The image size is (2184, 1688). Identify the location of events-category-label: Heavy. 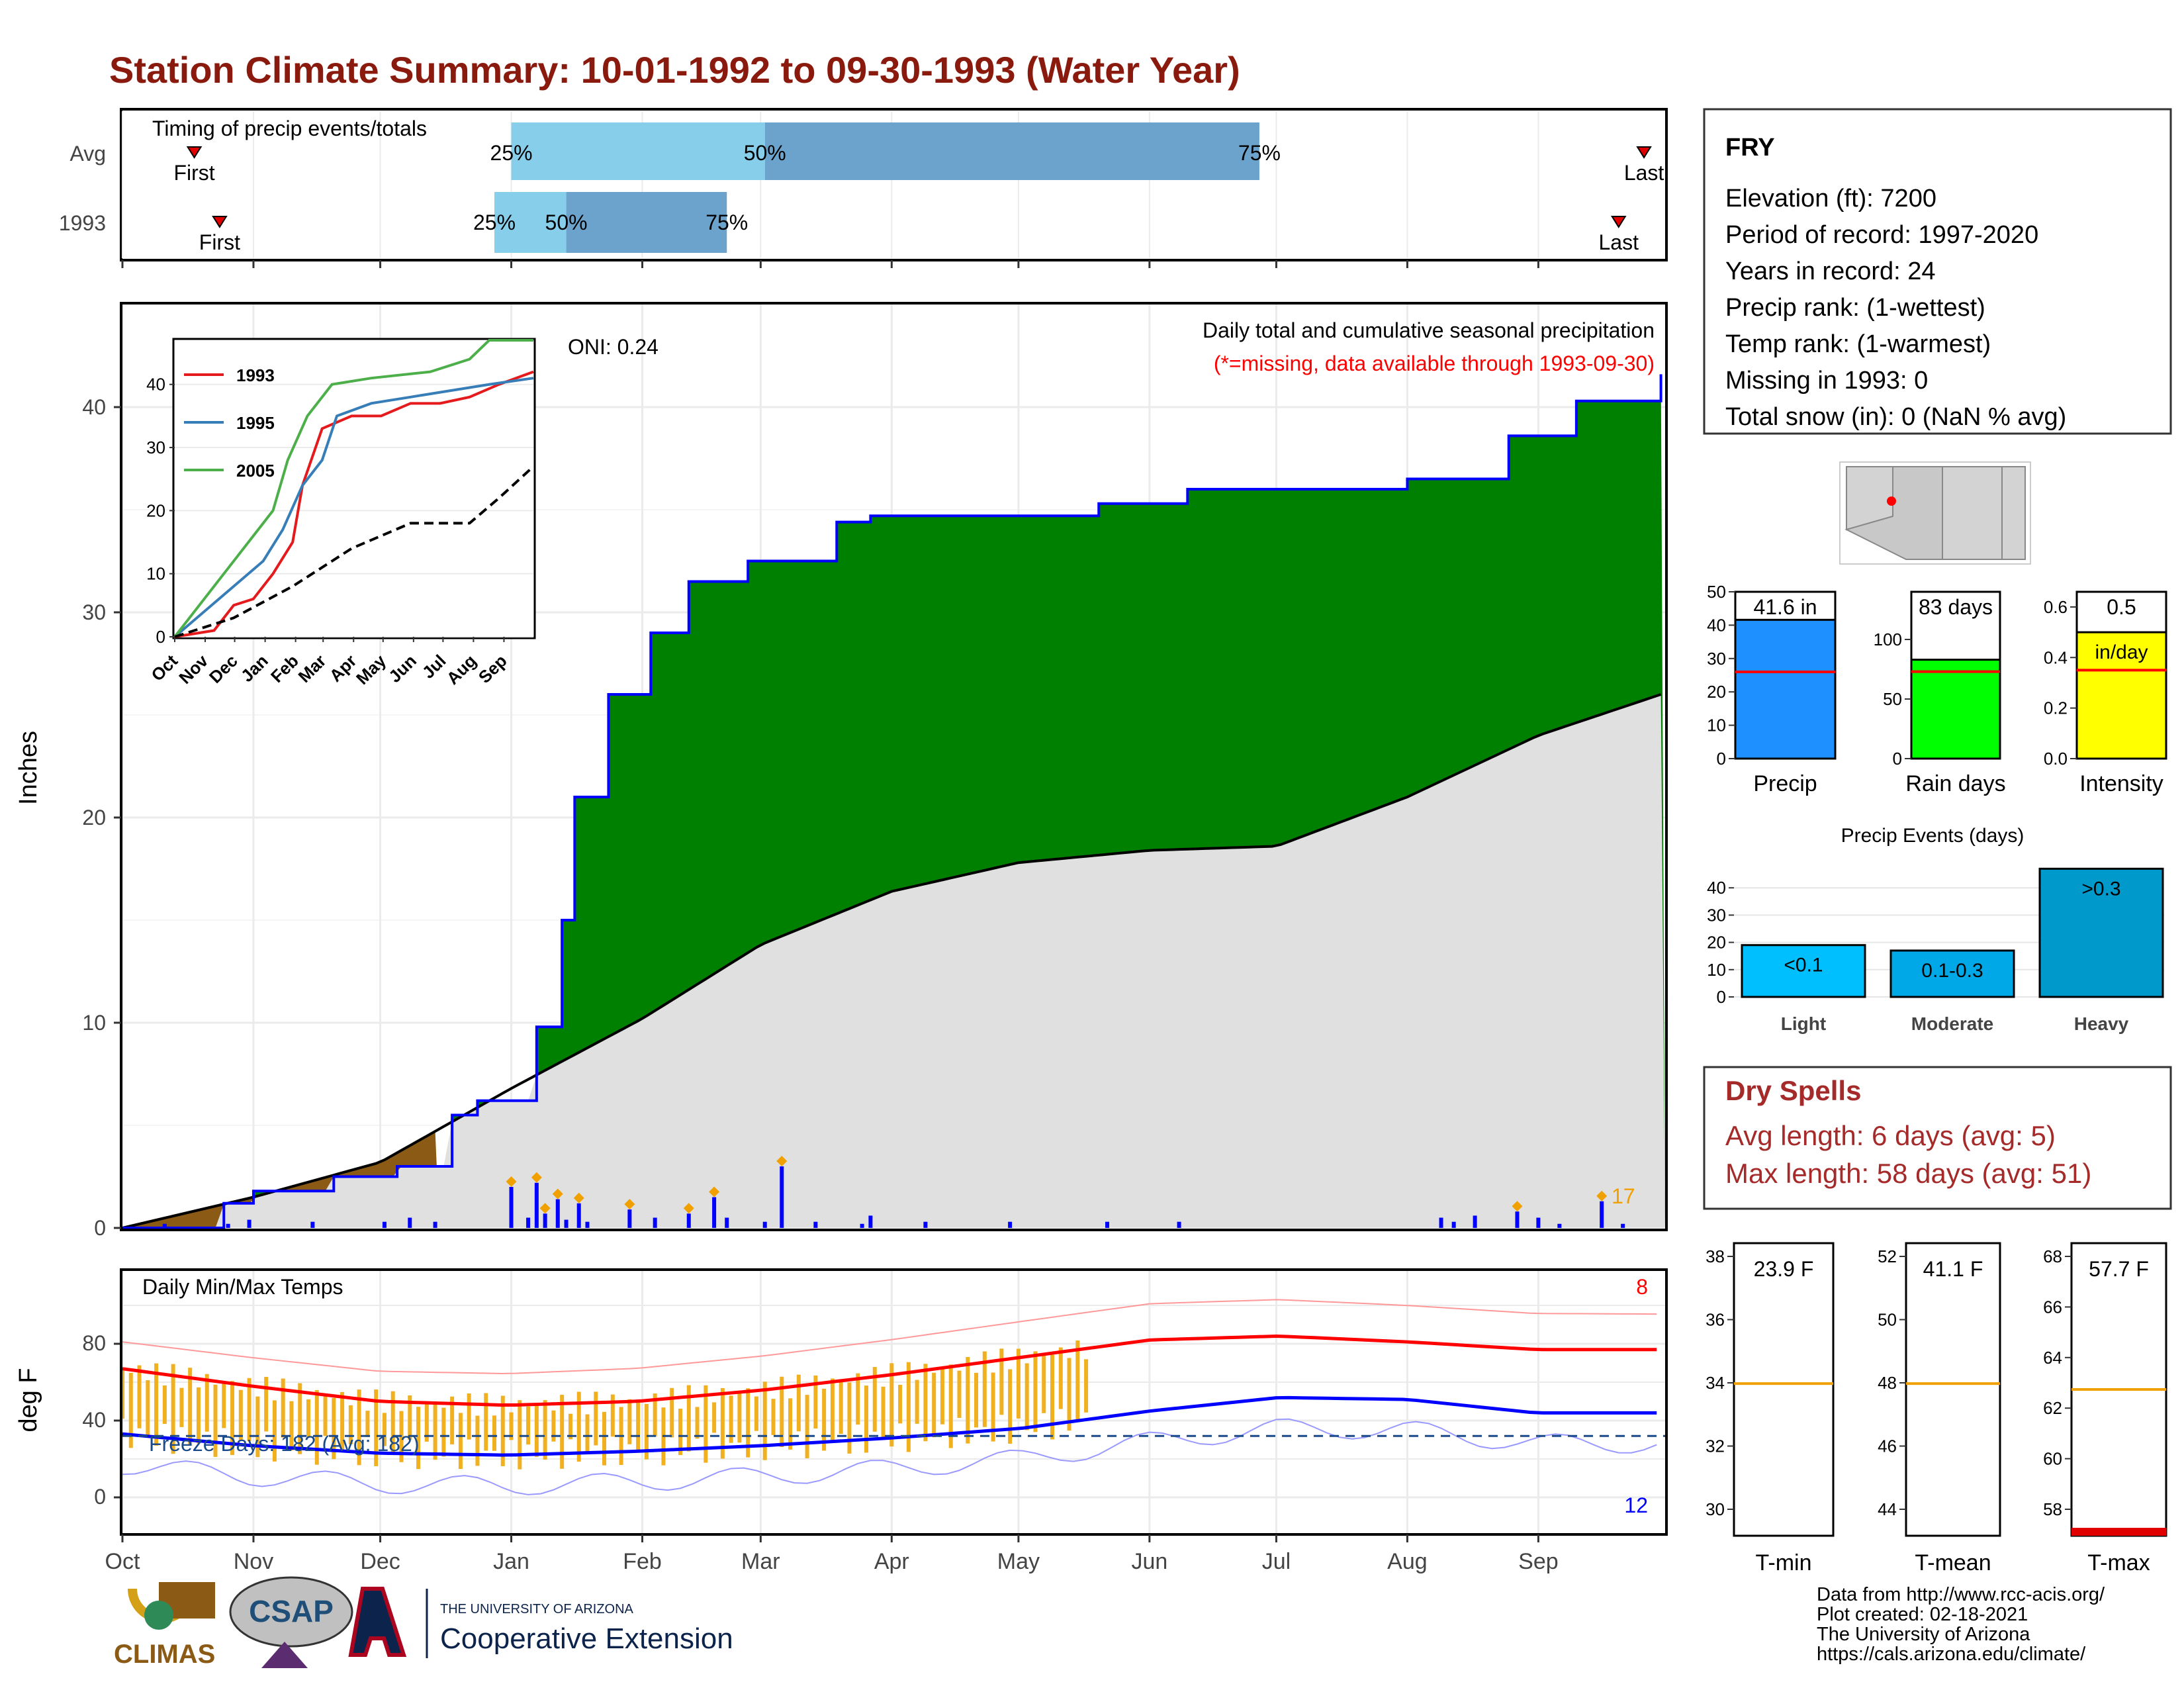
(2101, 1023).